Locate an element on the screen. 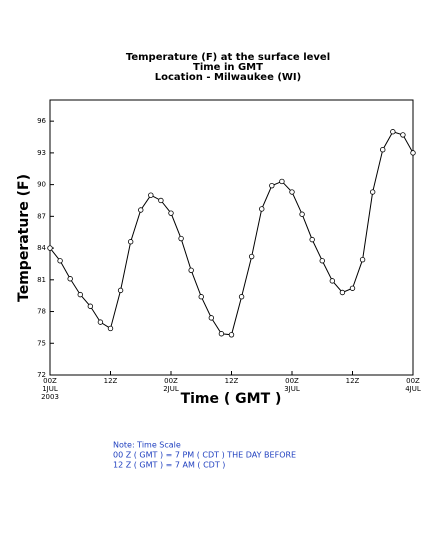  y-tick-label: 78 is located at coordinates (41, 312).